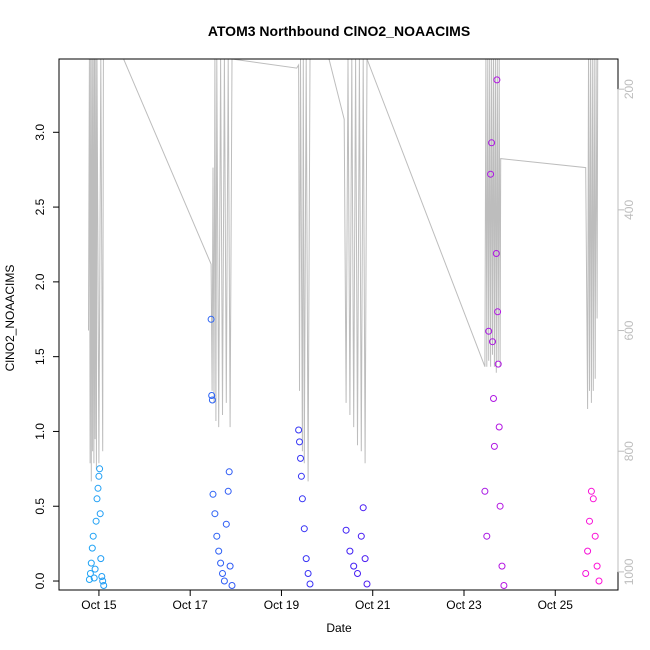 This screenshot has width=650, height=650. What do you see at coordinates (40, 356) in the screenshot?
I see `y-tick-label: 1.5` at bounding box center [40, 356].